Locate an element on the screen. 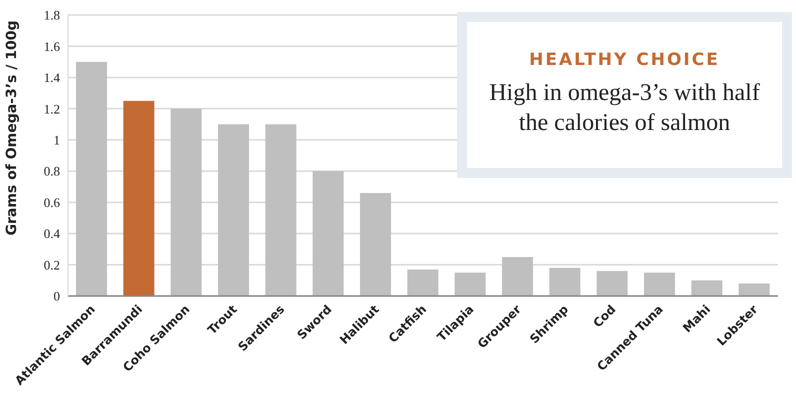 The image size is (796, 409). annotation: HEALTHY CHOICE is located at coordinates (624, 60).